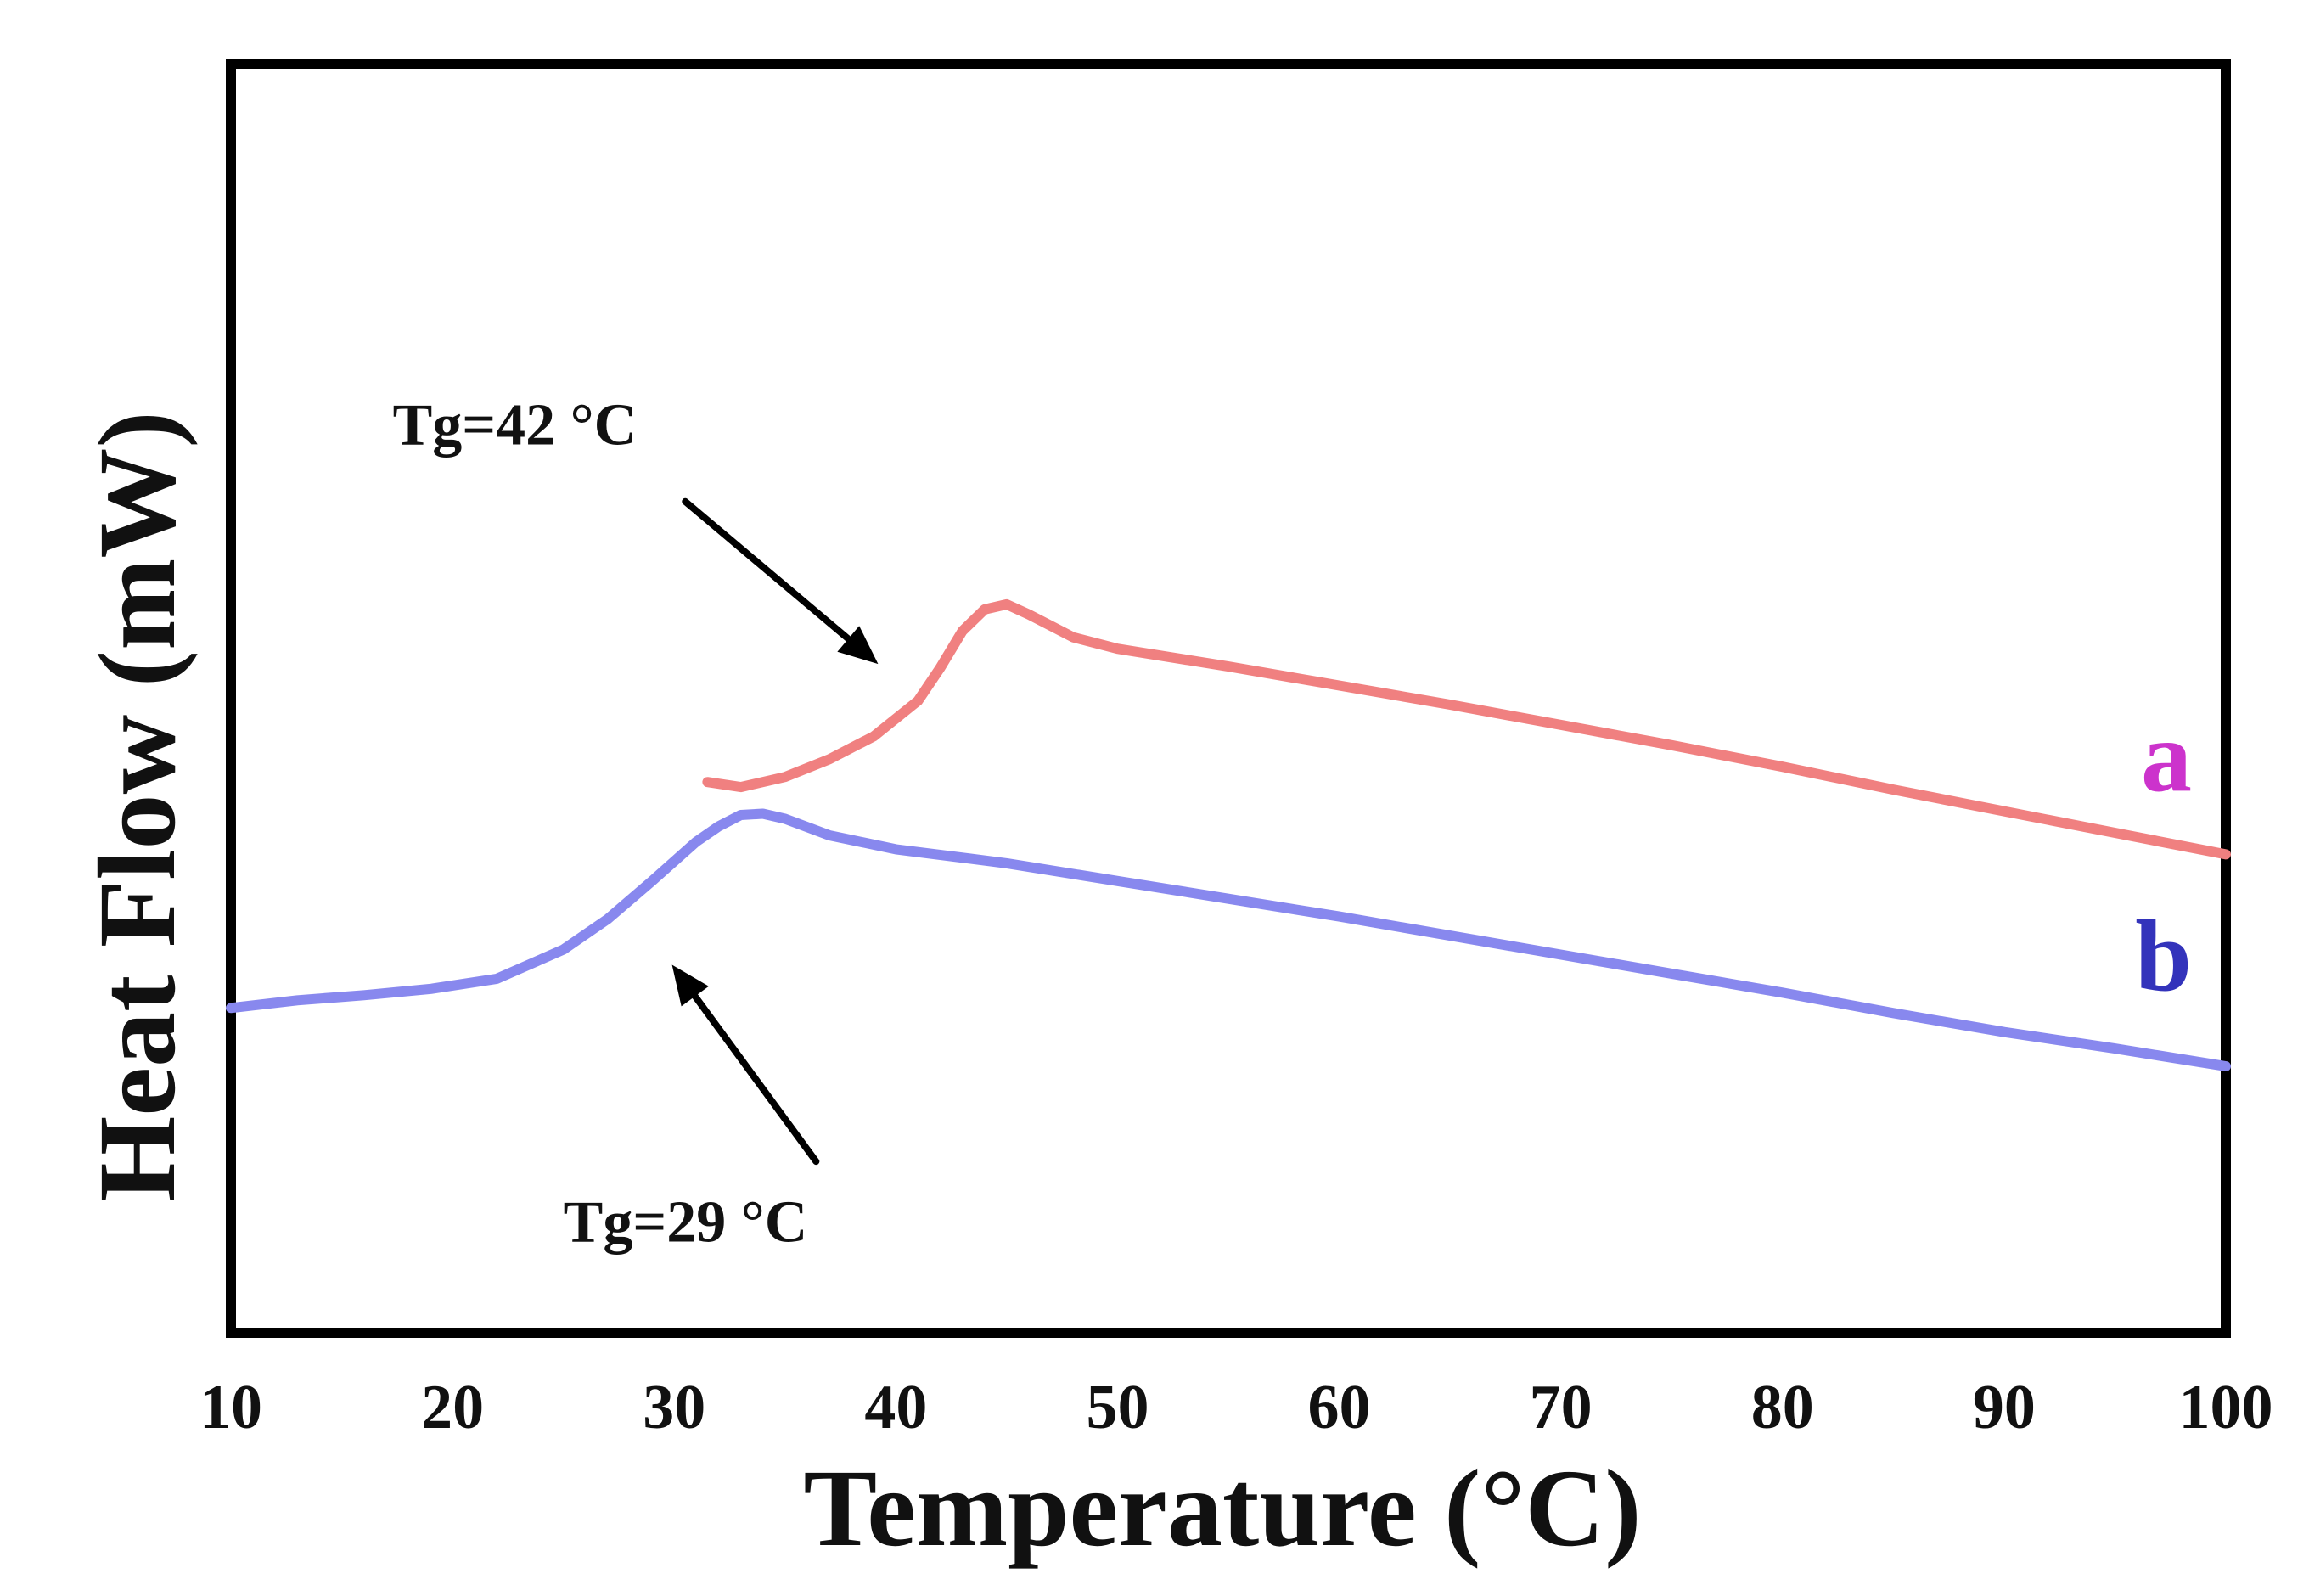 This screenshot has height=1596, width=2309. What do you see at coordinates (137, 806) in the screenshot?
I see `y-axis-title: Heat Flow (mW)` at bounding box center [137, 806].